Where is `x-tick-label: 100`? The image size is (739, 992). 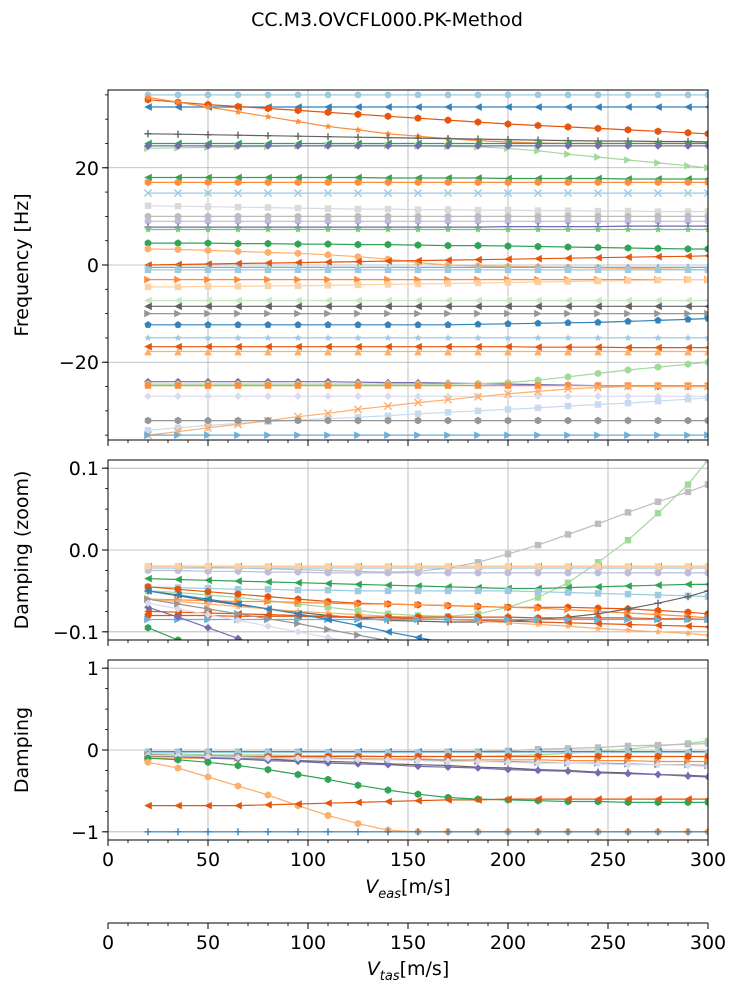
x-tick-label: 100 is located at coordinates (308, 943).